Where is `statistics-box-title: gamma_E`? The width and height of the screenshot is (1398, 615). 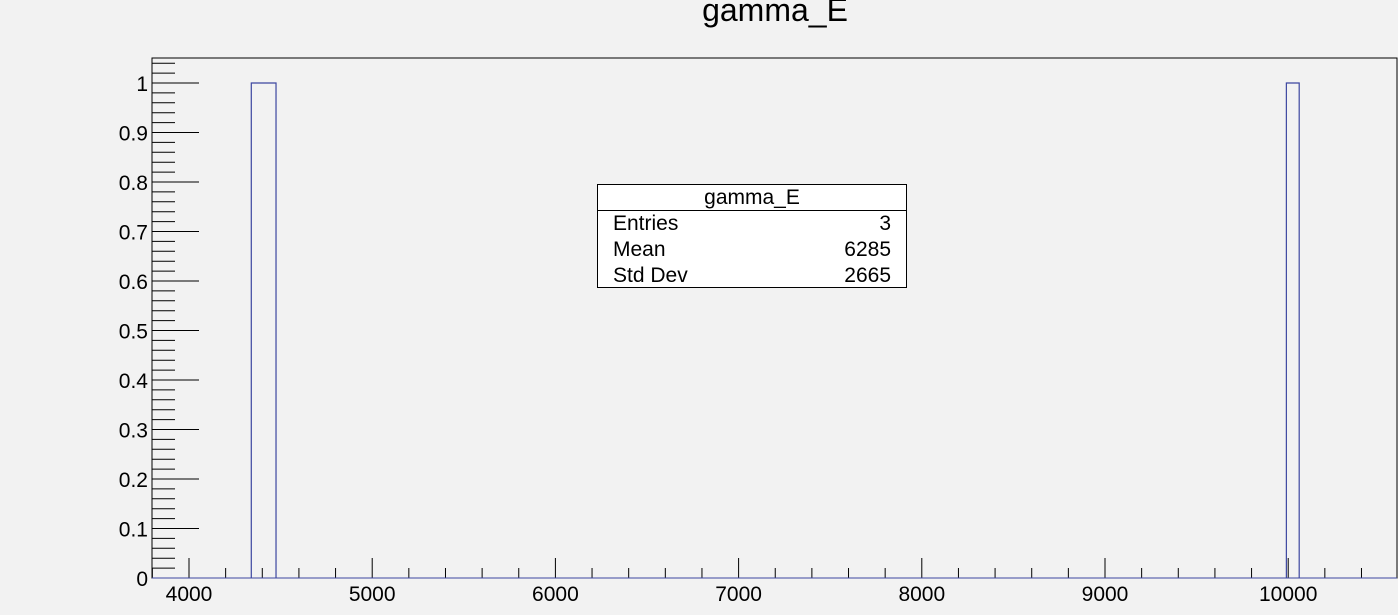 statistics-box-title: gamma_E is located at coordinates (752, 198).